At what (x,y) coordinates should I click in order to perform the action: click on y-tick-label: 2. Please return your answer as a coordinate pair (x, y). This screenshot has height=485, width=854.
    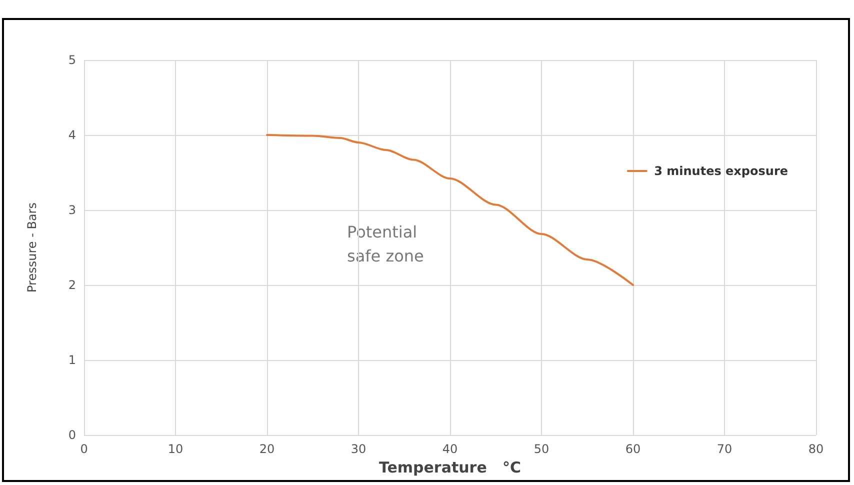
    Looking at the image, I should click on (72, 285).